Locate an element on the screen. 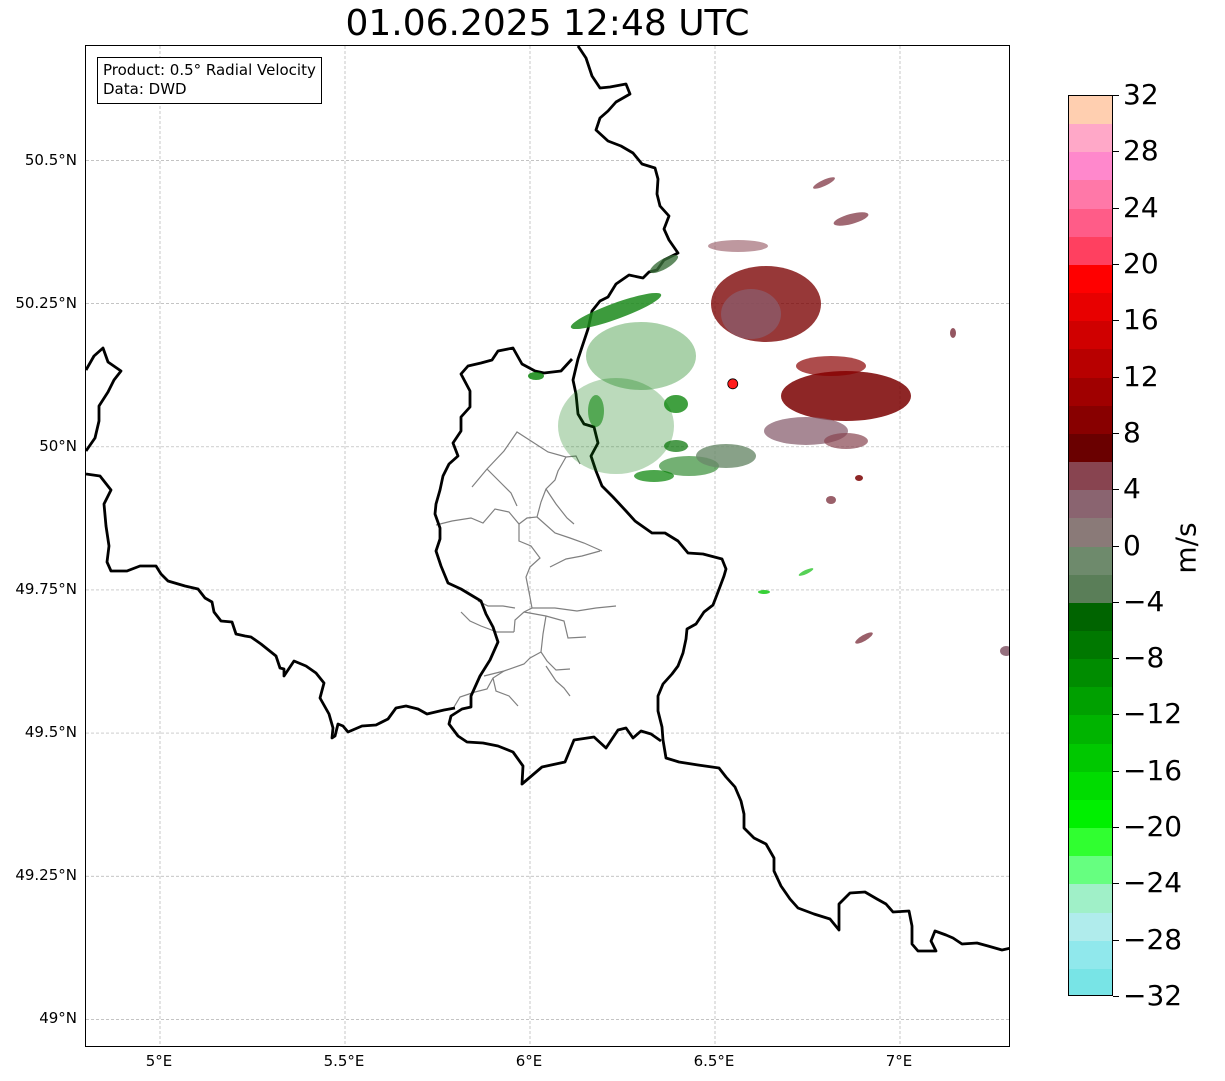 The image size is (1225, 1081). colorbar-tick-label: 32 is located at coordinates (1141, 94).